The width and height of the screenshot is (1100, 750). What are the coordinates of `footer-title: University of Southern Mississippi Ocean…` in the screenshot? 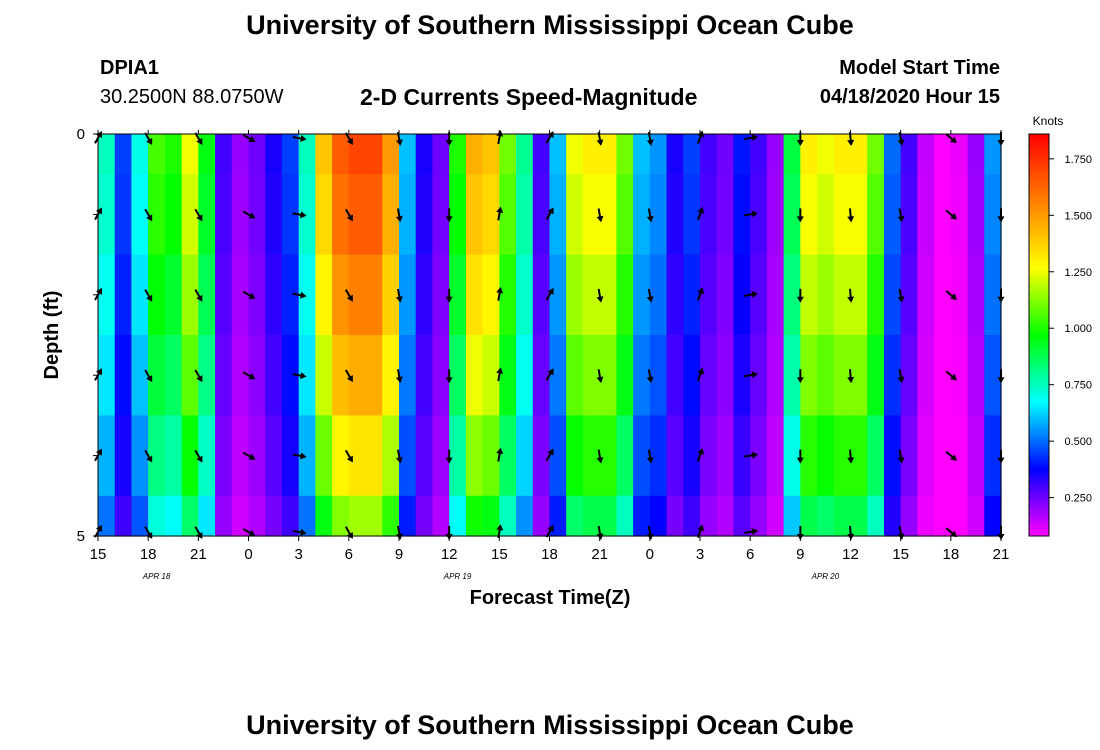 It's located at (550, 725).